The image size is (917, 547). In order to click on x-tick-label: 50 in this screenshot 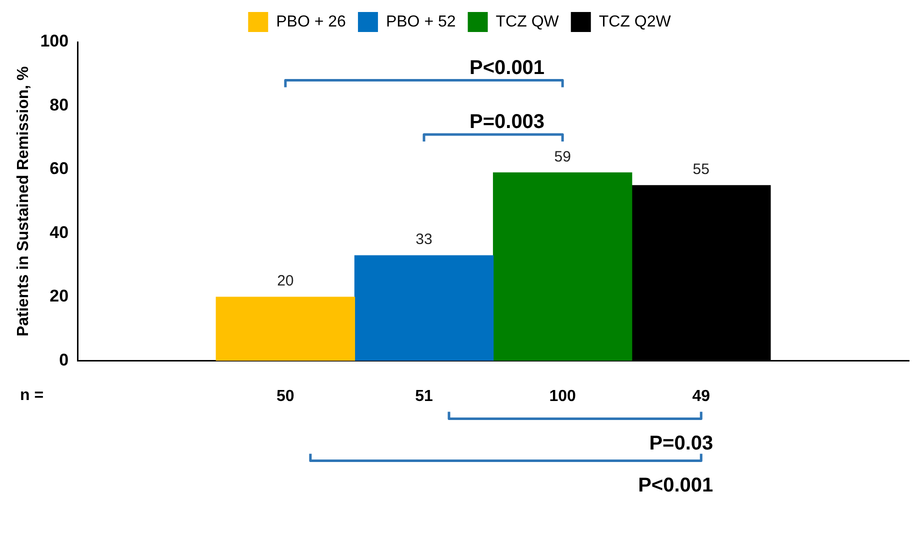, I will do `click(285, 396)`.